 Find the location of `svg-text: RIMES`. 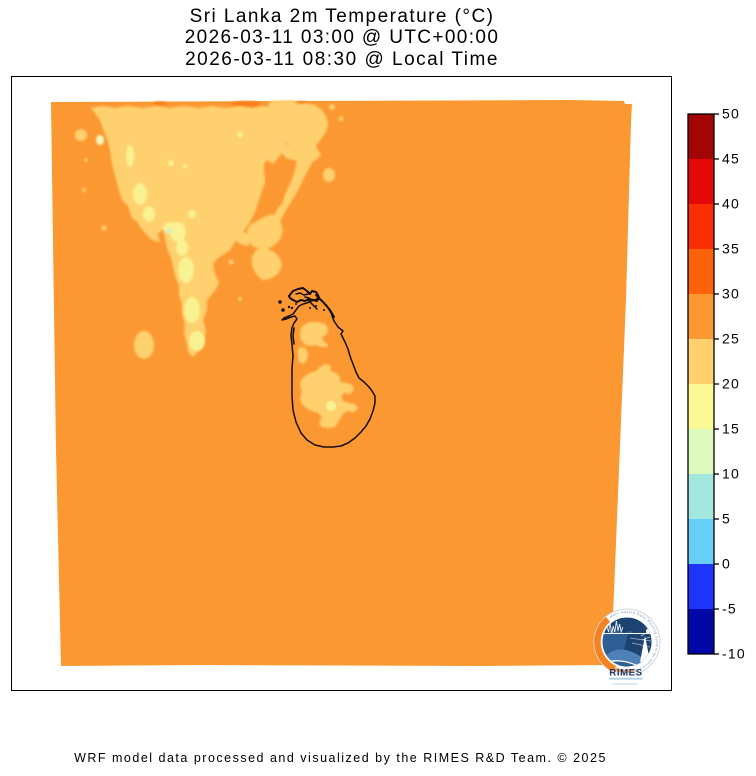

svg-text: RIMES is located at coordinates (625, 673).